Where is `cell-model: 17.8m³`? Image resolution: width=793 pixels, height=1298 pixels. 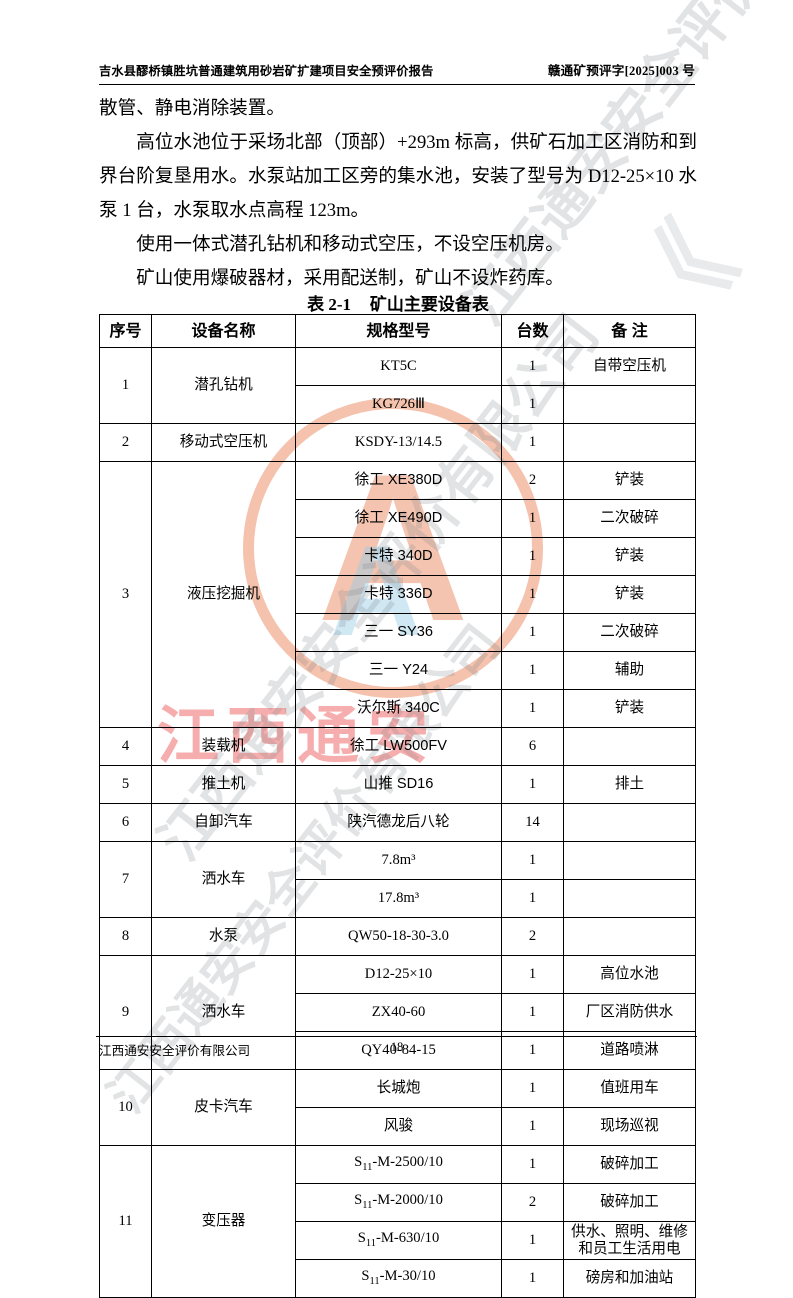 cell-model: 17.8m³ is located at coordinates (398, 898).